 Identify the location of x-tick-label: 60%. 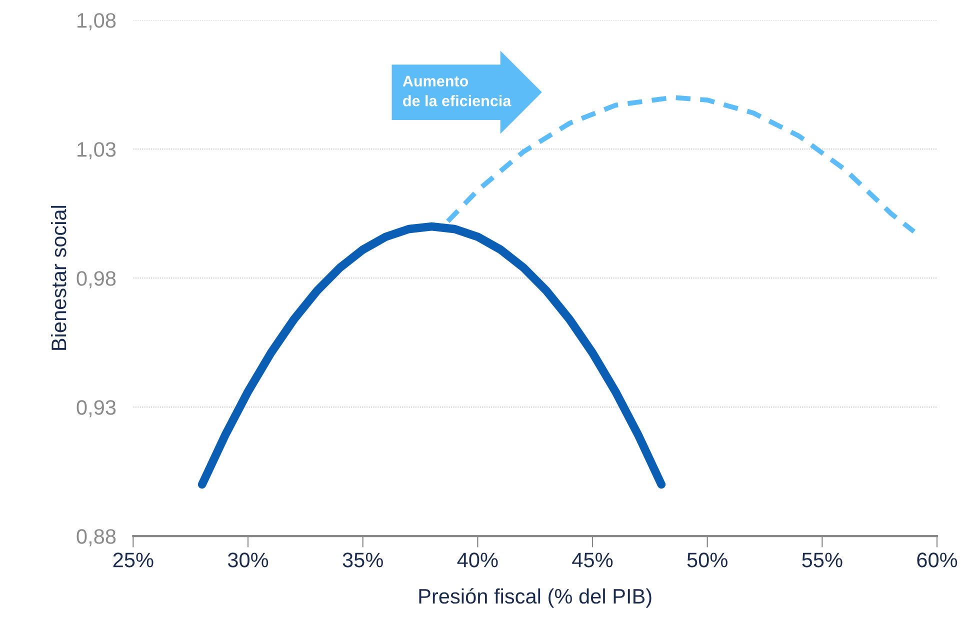
(937, 560).